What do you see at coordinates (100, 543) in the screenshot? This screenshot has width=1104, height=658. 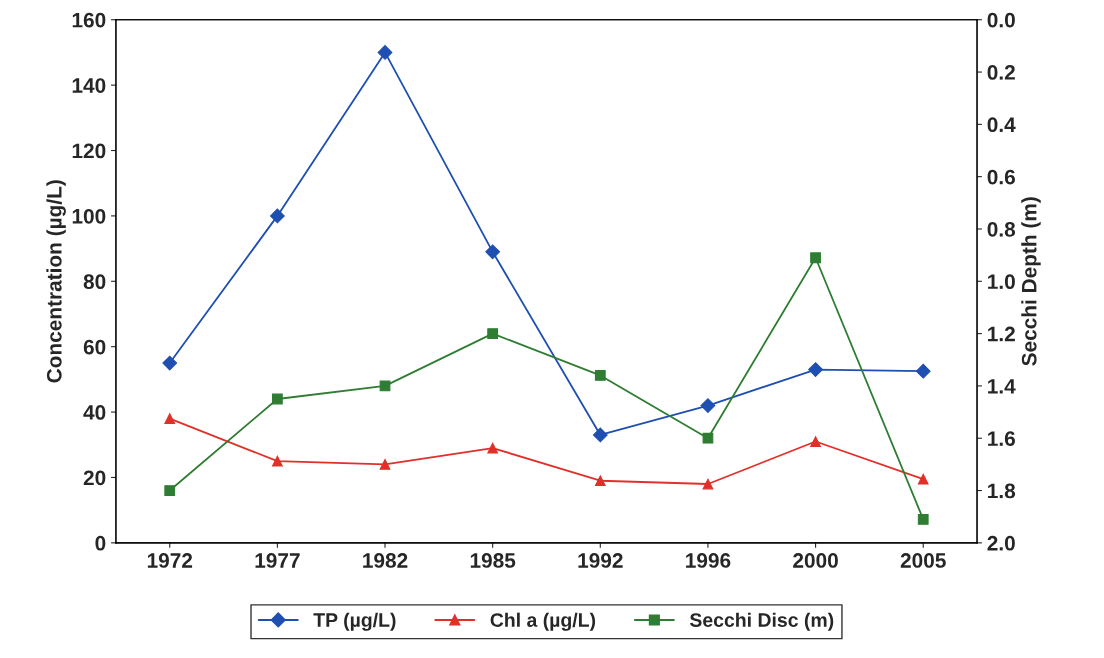 I see `y-tick-label: 0` at bounding box center [100, 543].